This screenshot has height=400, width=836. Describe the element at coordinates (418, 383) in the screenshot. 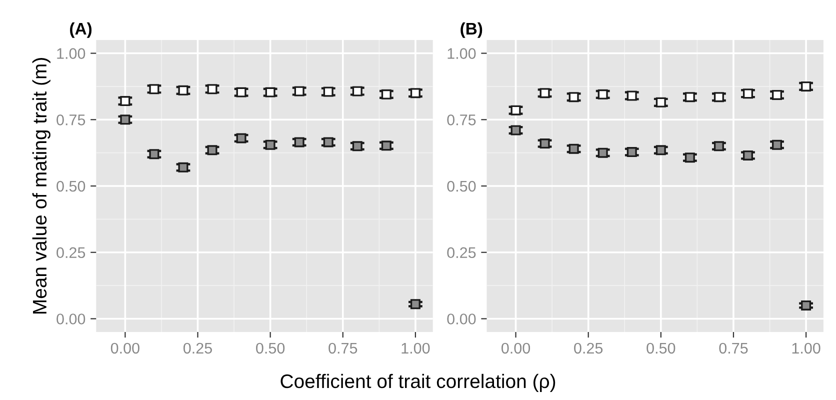

I see `x-axis-title: Coefficient of trait correlation (ρ)` at that location.